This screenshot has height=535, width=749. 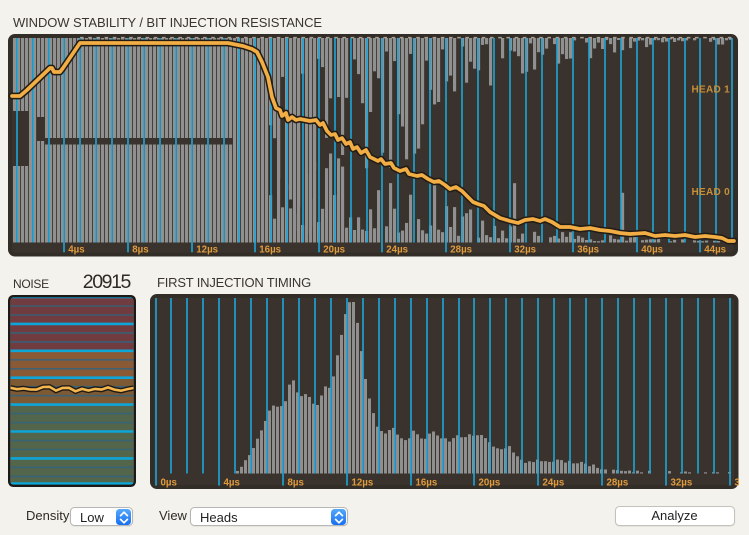 I want to click on svg-text: 44µs, so click(x=715, y=249).